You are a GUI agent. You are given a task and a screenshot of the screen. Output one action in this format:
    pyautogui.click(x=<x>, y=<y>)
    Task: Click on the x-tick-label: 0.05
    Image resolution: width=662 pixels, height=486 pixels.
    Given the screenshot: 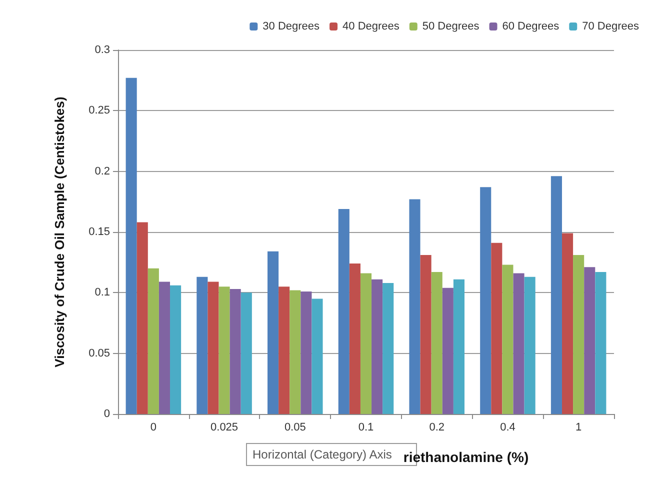 What is the action you would take?
    pyautogui.click(x=295, y=428)
    